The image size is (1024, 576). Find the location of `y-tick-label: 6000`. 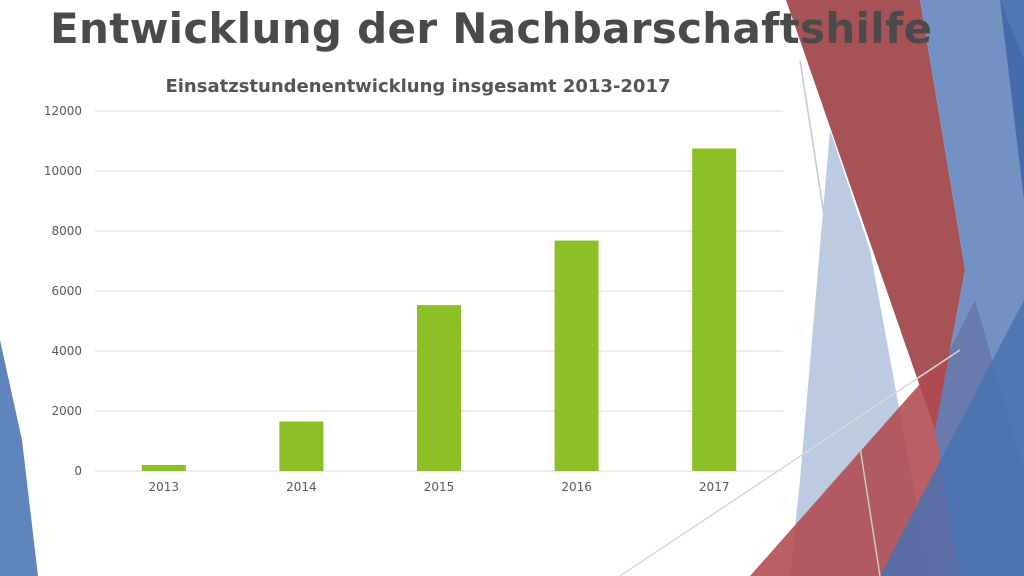

y-tick-label: 6000 is located at coordinates (66, 291).